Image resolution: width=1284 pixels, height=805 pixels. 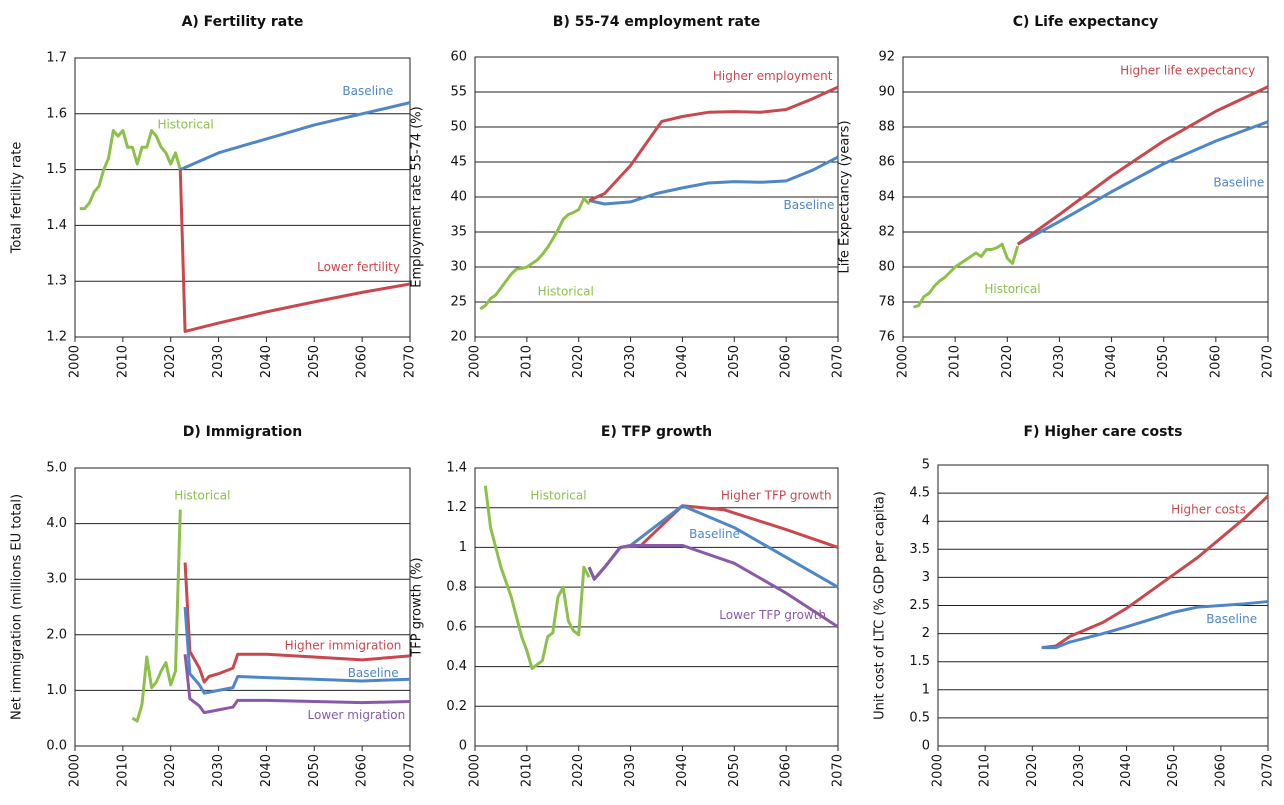 What do you see at coordinates (458, 162) in the screenshot?
I see `y-tick-label: 45` at bounding box center [458, 162].